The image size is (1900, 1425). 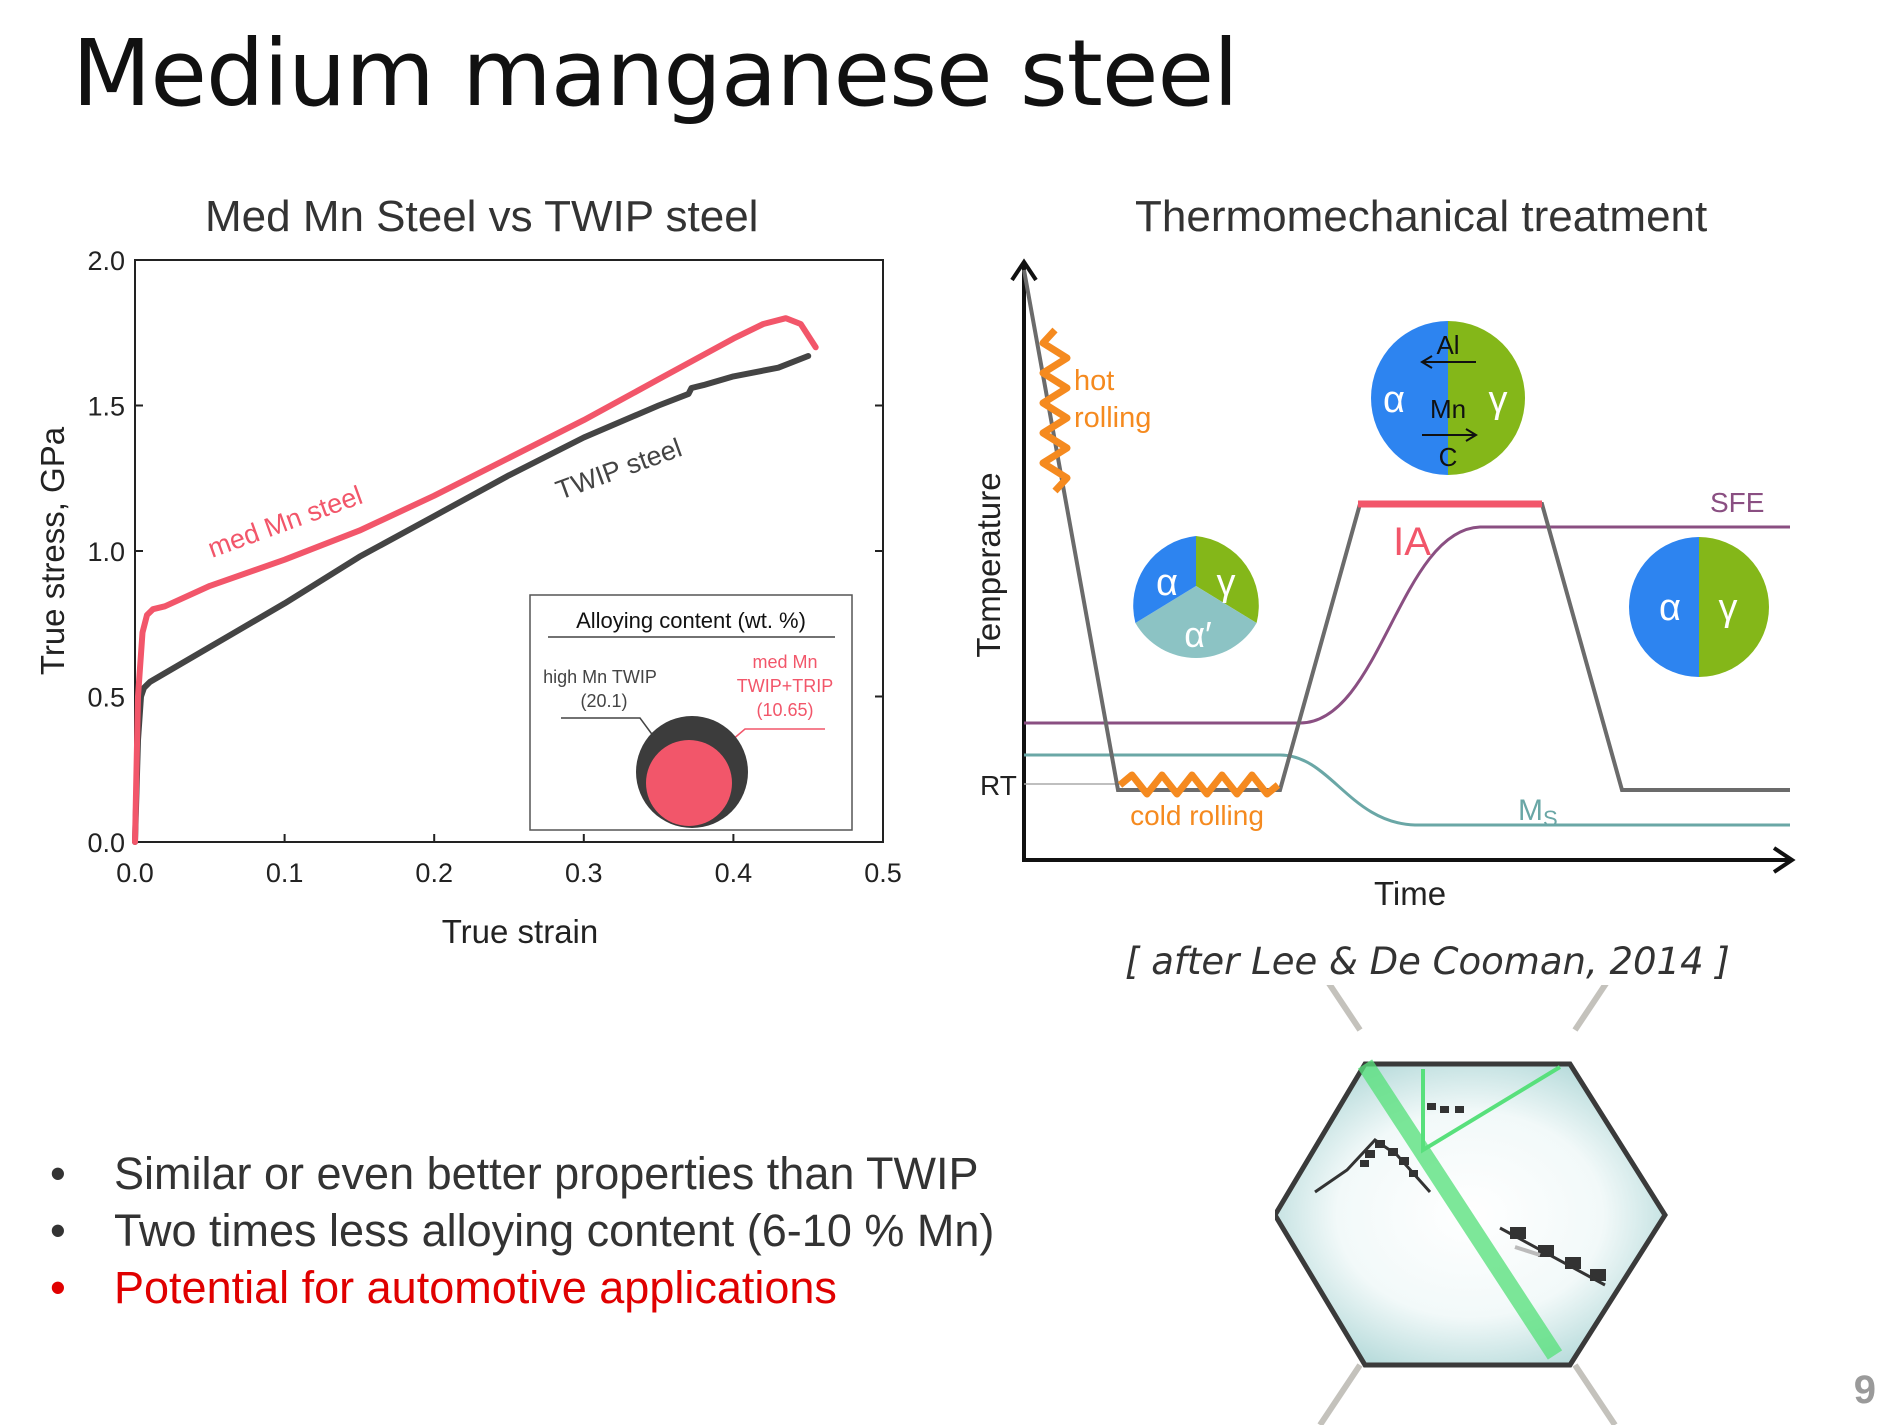 I want to click on inset-medmn-value: (10.65), so click(x=784, y=710).